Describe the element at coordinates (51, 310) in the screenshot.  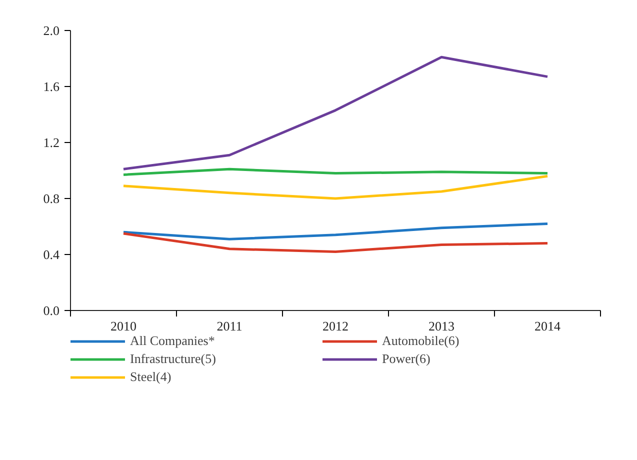
I see `y-tick-label: 0.0` at that location.